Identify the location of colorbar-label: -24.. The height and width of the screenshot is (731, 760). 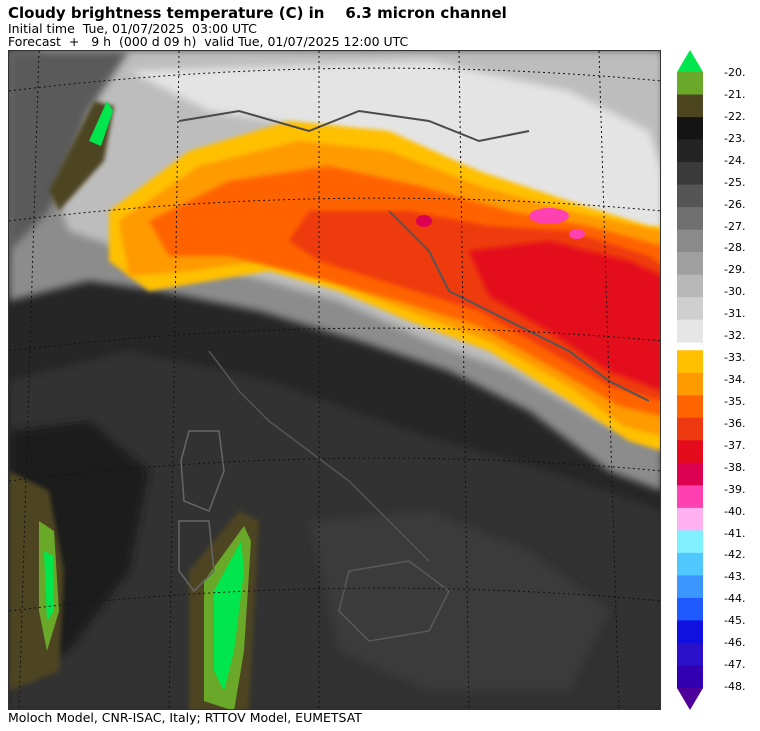
(735, 160).